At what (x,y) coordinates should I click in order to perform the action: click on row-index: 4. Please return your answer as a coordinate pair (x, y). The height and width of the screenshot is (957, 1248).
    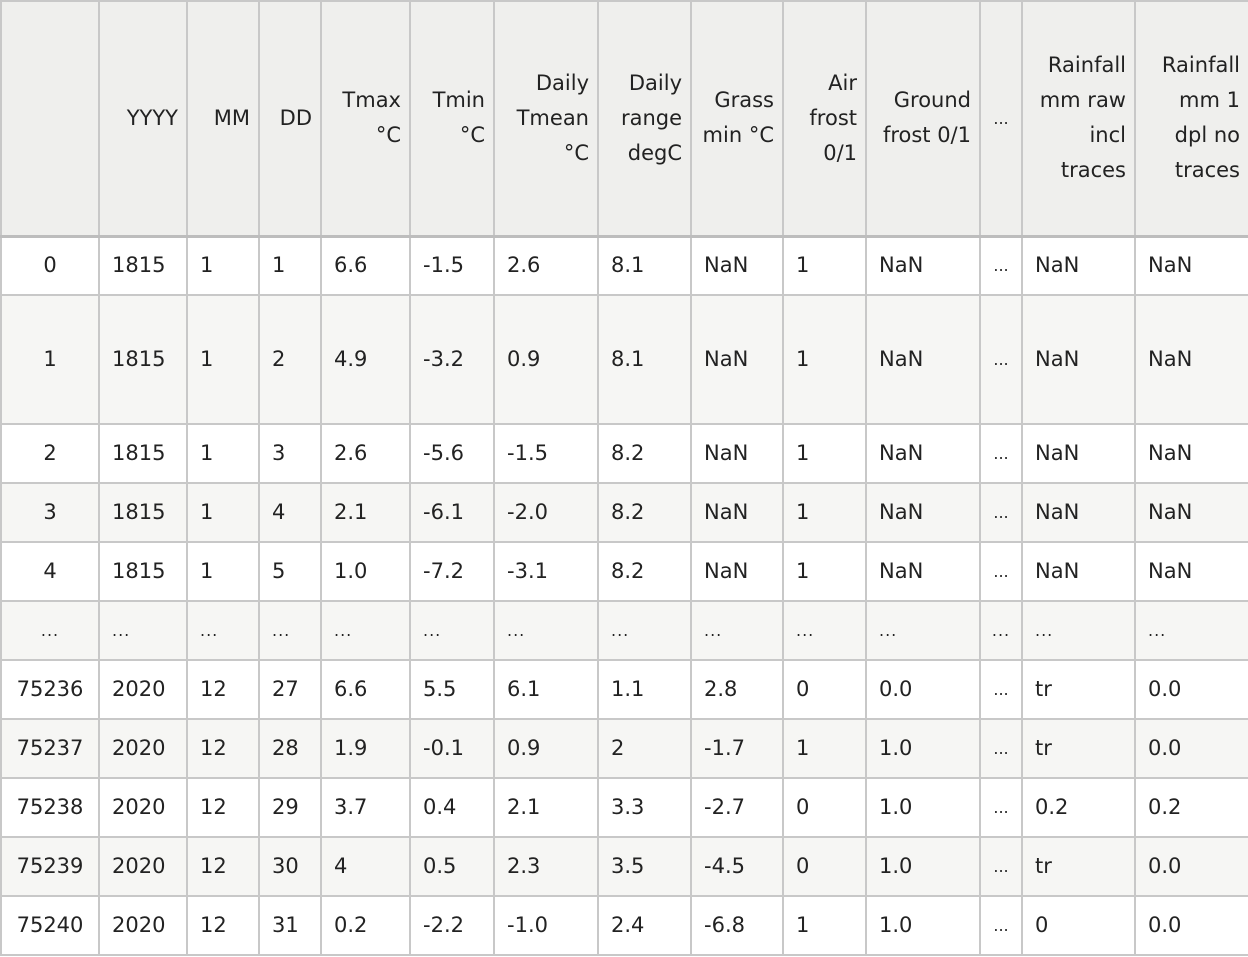
    Looking at the image, I should click on (50, 571).